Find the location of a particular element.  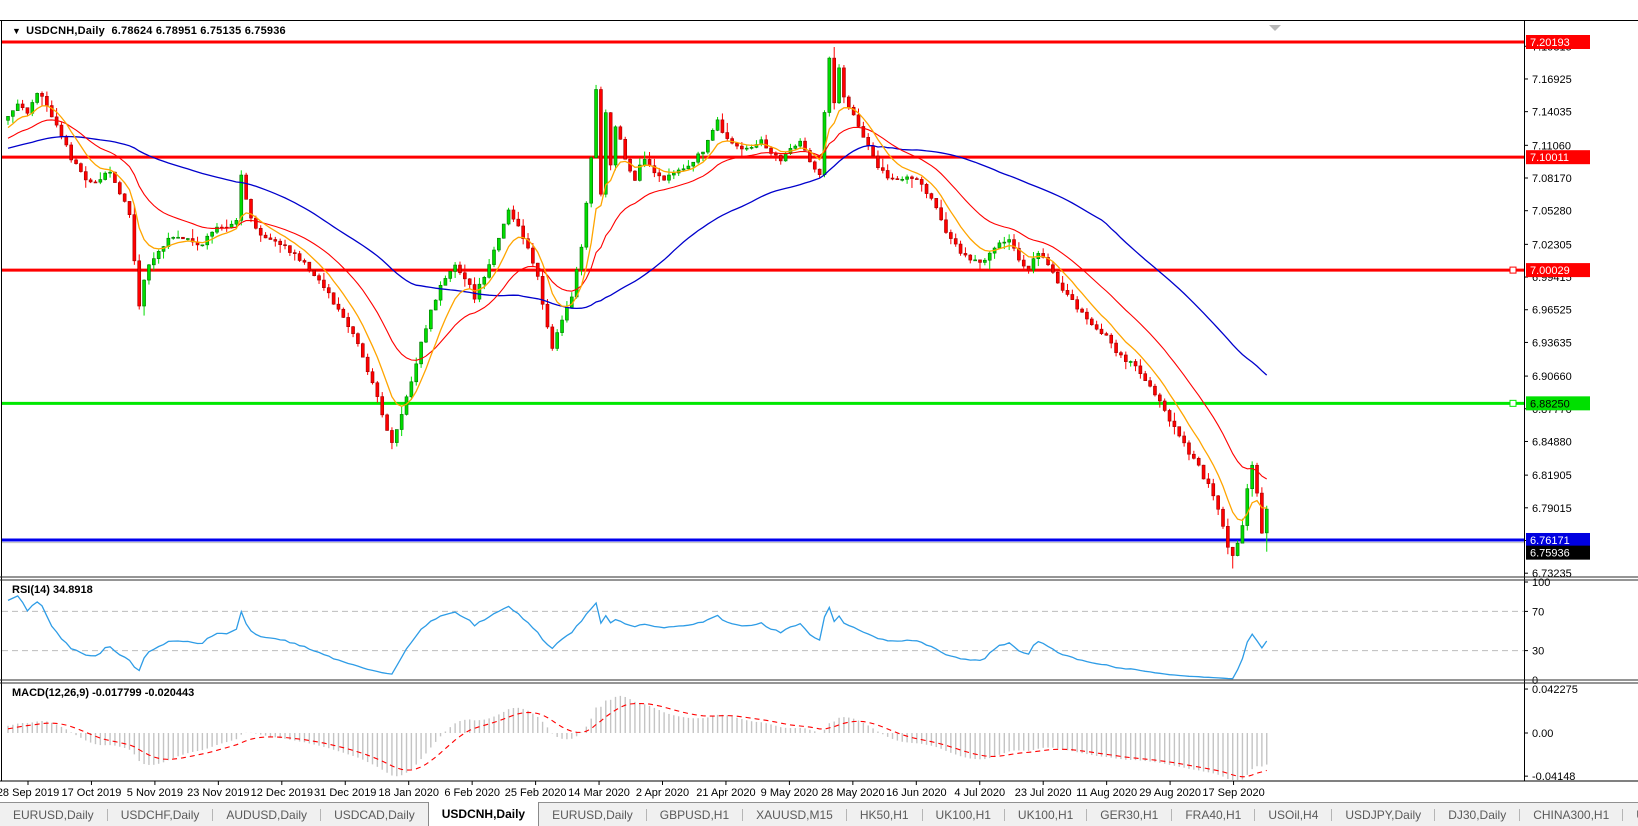

svg-text: 7.10011 is located at coordinates (1549, 158).